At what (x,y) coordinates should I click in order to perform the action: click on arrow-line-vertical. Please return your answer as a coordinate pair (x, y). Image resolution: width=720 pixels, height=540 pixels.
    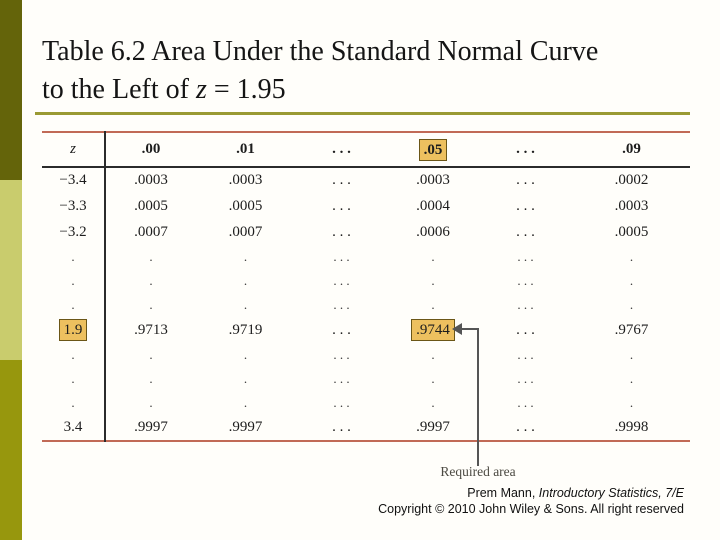
    Looking at the image, I should click on (478, 397).